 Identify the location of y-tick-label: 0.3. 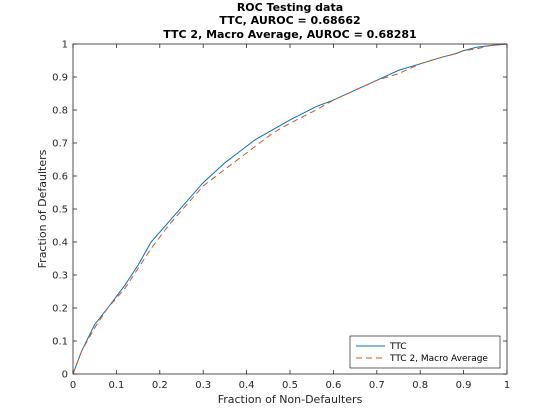
(60, 276).